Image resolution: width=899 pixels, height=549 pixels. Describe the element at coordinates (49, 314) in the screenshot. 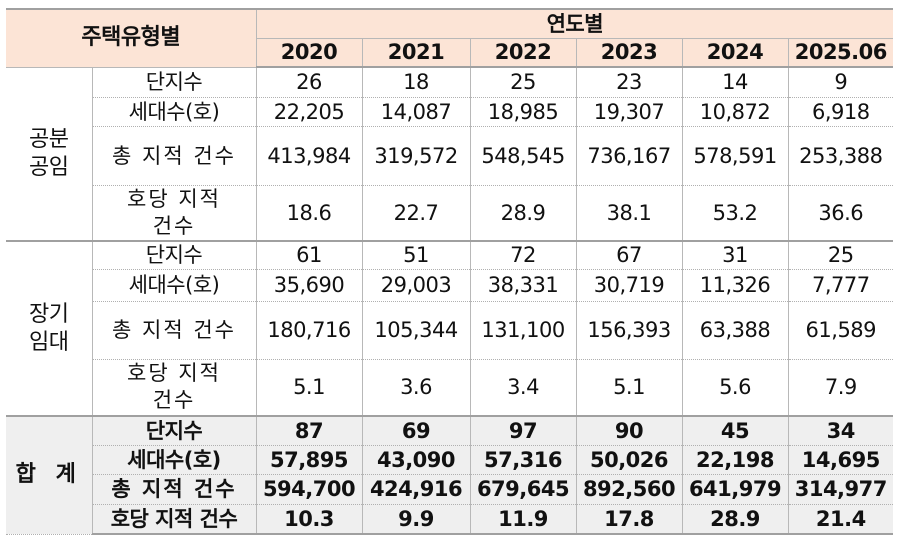

I see `group-label-line: 장기` at that location.